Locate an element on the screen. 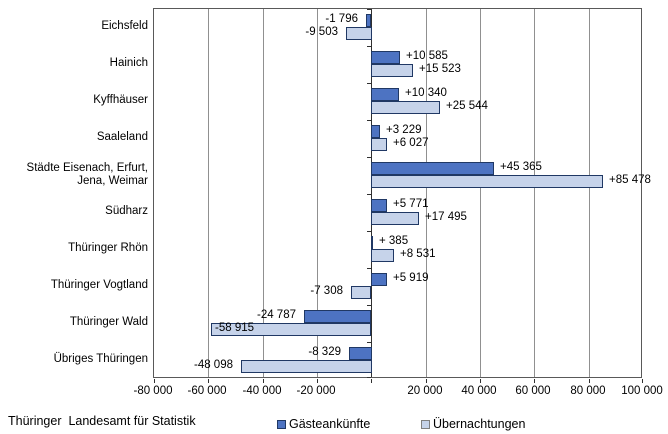 Image resolution: width=668 pixels, height=434 pixels. value-label-gästeankünfte-4: +45 365 is located at coordinates (521, 167).